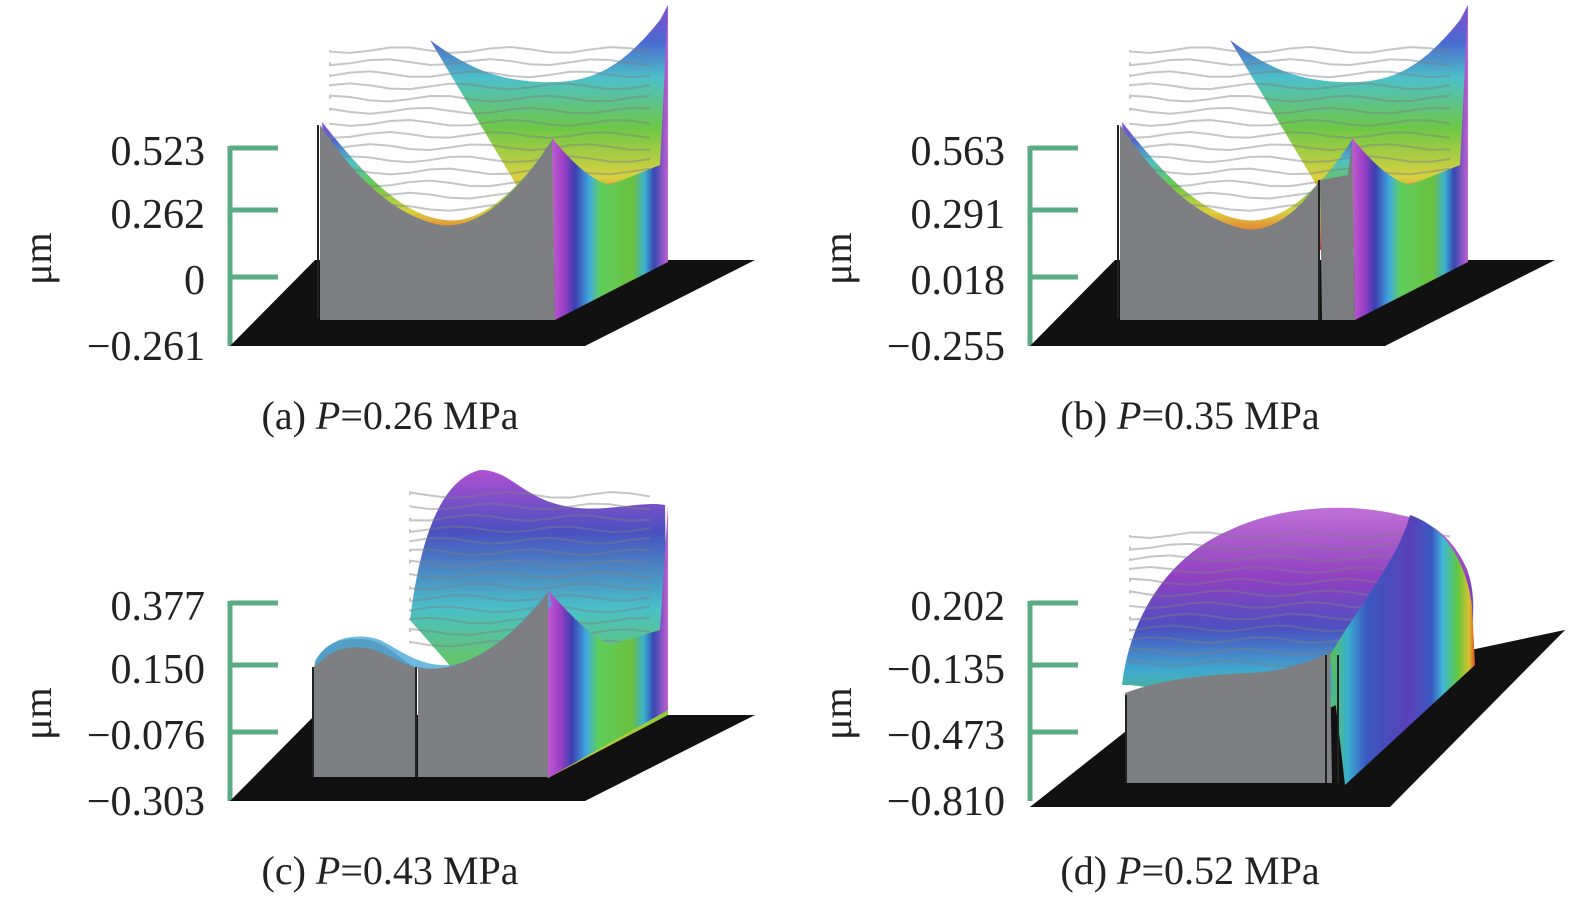 This screenshot has width=1575, height=907. Describe the element at coordinates (1337, 230) in the screenshot. I see `front-face-step` at that location.